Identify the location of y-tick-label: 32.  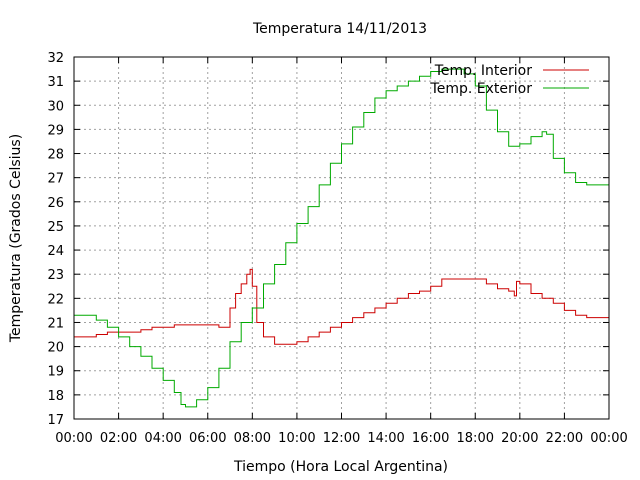
(55, 58).